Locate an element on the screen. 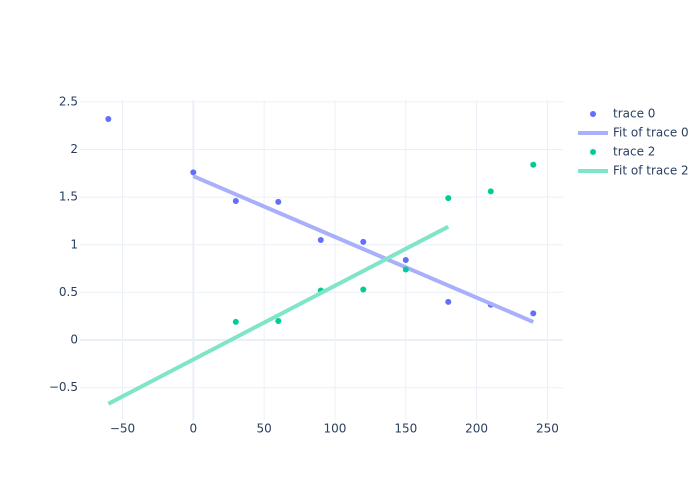 The image size is (700, 504). x-tick-label: 0 is located at coordinates (193, 429).